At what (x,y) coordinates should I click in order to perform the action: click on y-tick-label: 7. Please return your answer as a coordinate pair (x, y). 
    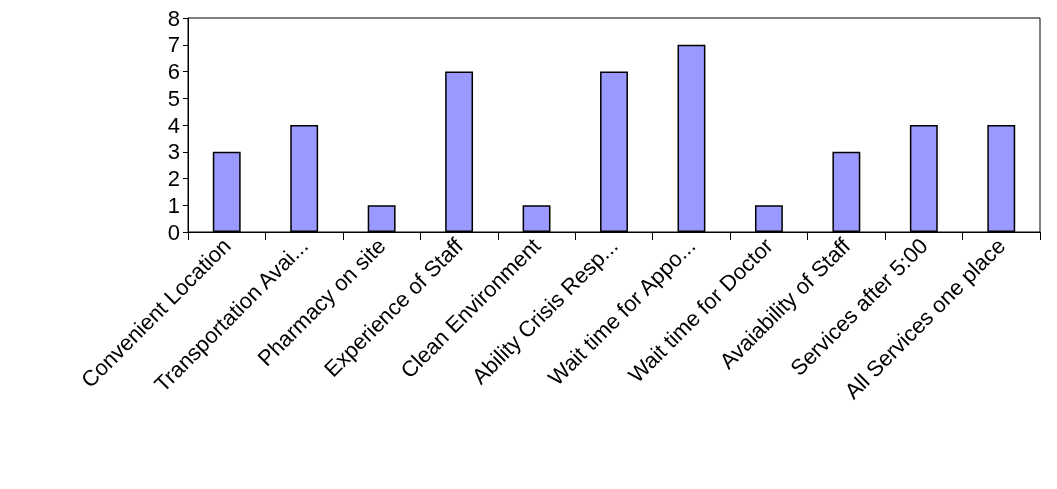
    Looking at the image, I should click on (173, 45).